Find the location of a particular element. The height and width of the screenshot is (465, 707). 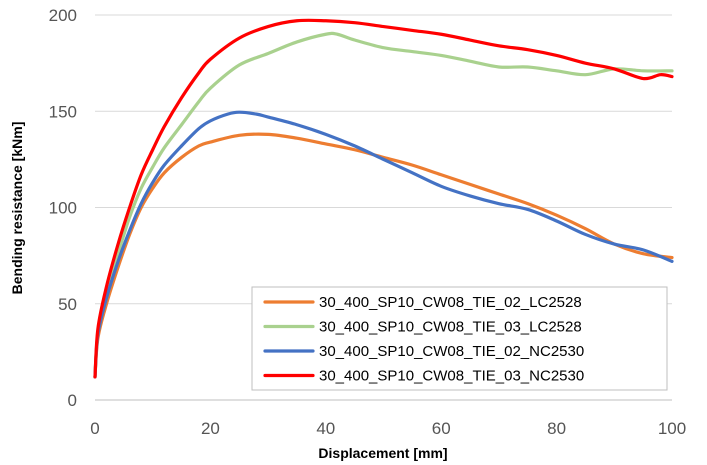

y-tick-label: 150 is located at coordinates (63, 111).